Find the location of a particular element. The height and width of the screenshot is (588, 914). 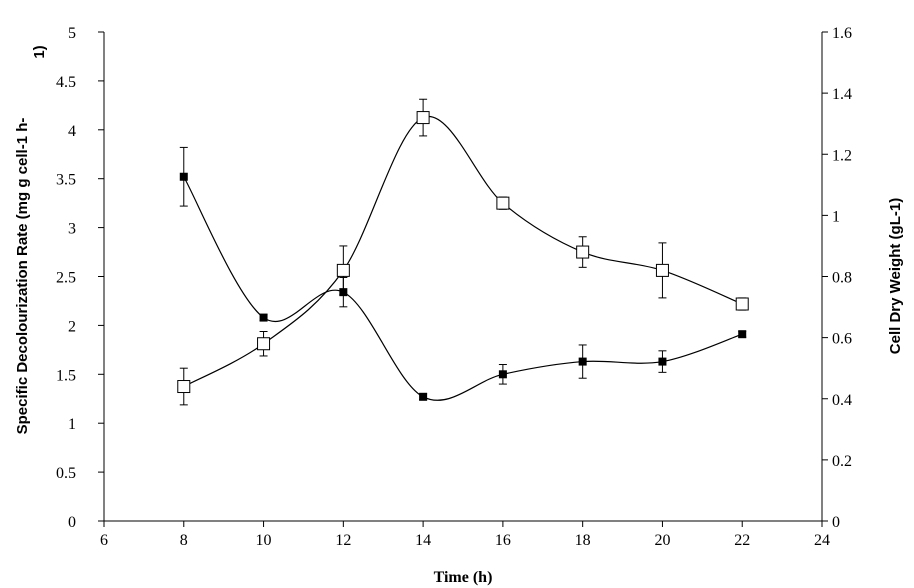

x-tick-label: 20 is located at coordinates (662, 540).